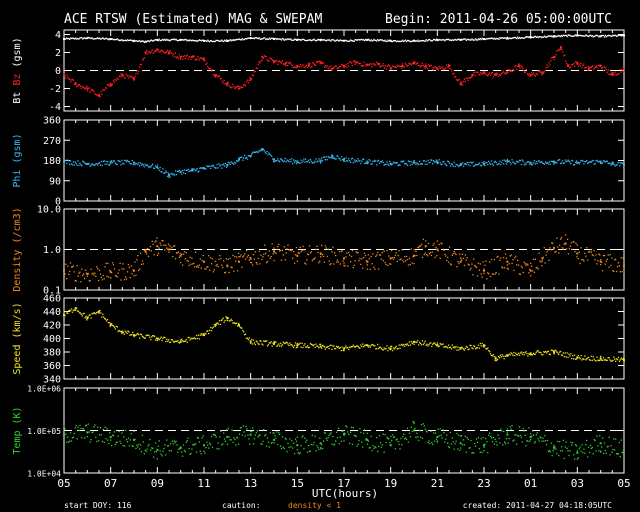 The image size is (640, 512). Describe the element at coordinates (203, 483) in the screenshot. I see `x-tick-label: 11` at that location.